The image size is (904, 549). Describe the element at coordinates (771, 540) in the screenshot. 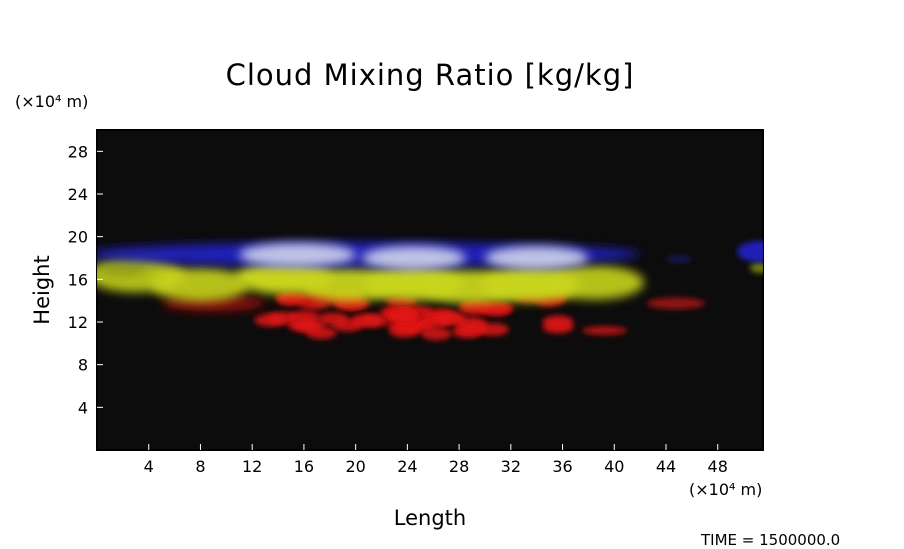

I see `time-readout: TIME = 1500000.0` at that location.